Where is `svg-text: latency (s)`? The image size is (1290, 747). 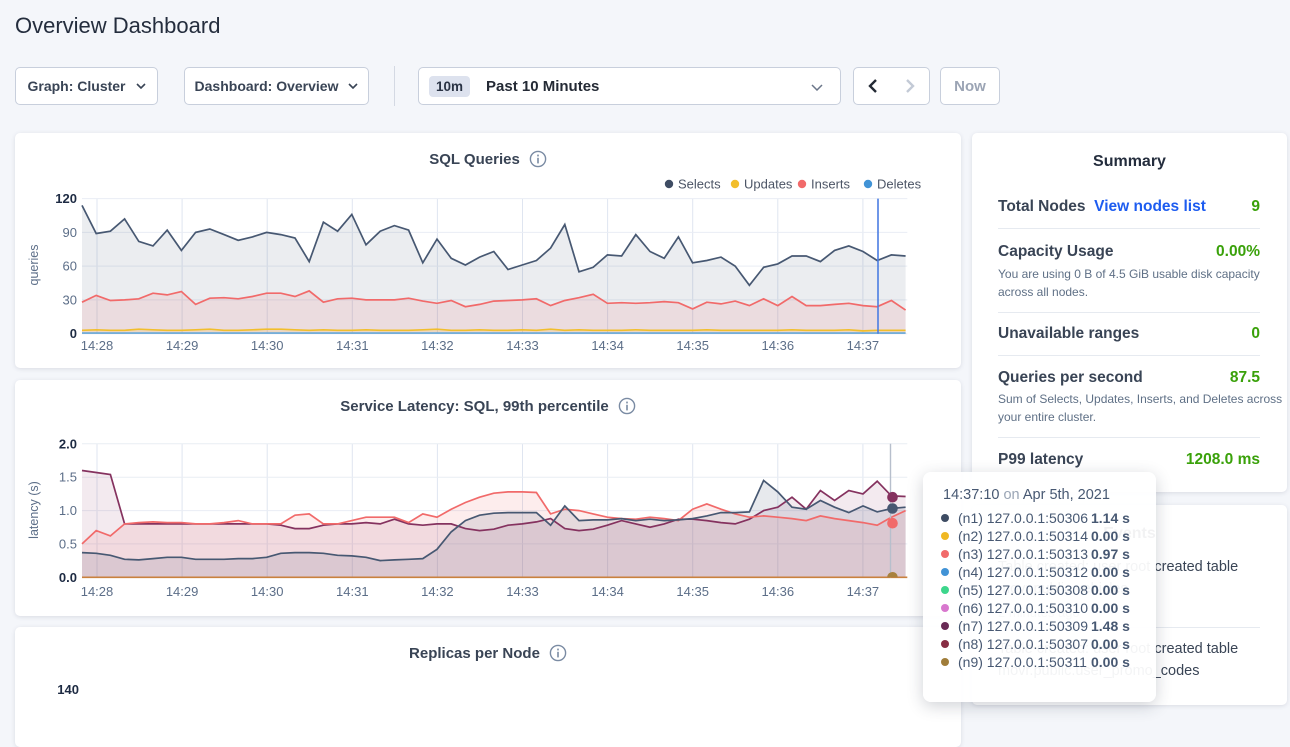 svg-text: latency (s) is located at coordinates (34, 510).